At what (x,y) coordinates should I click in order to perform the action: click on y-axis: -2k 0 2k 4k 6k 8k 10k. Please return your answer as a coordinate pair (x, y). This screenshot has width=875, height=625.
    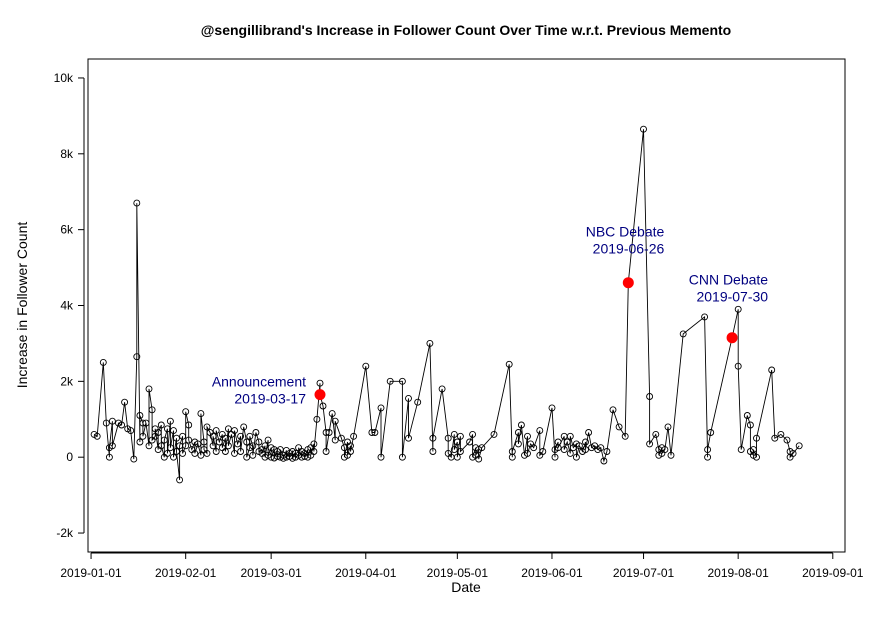
    Looking at the image, I should click on (69, 305).